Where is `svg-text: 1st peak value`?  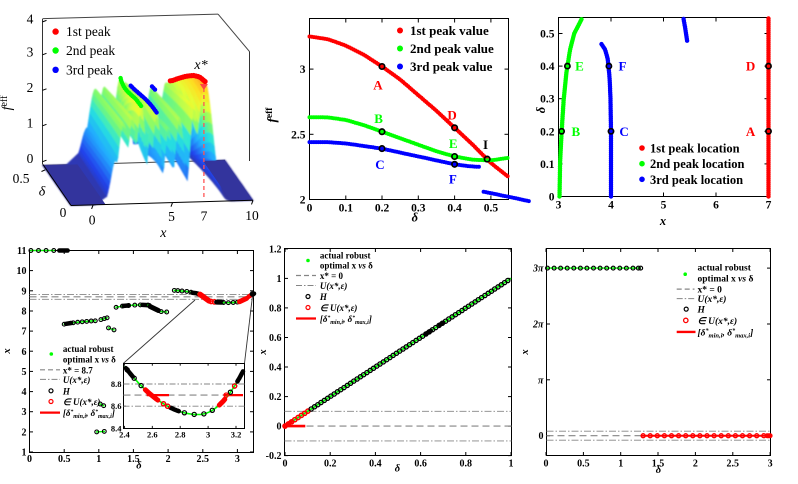
svg-text: 1st peak value is located at coordinates (449, 30).